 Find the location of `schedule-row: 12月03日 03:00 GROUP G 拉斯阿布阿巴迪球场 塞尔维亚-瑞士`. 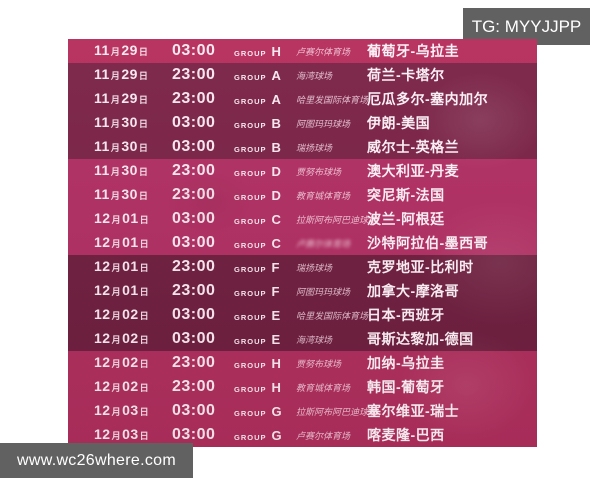

schedule-row: 12月03日 03:00 GROUP G 拉斯阿布阿巴迪球场 塞尔维亚-瑞士 is located at coordinates (302, 411).